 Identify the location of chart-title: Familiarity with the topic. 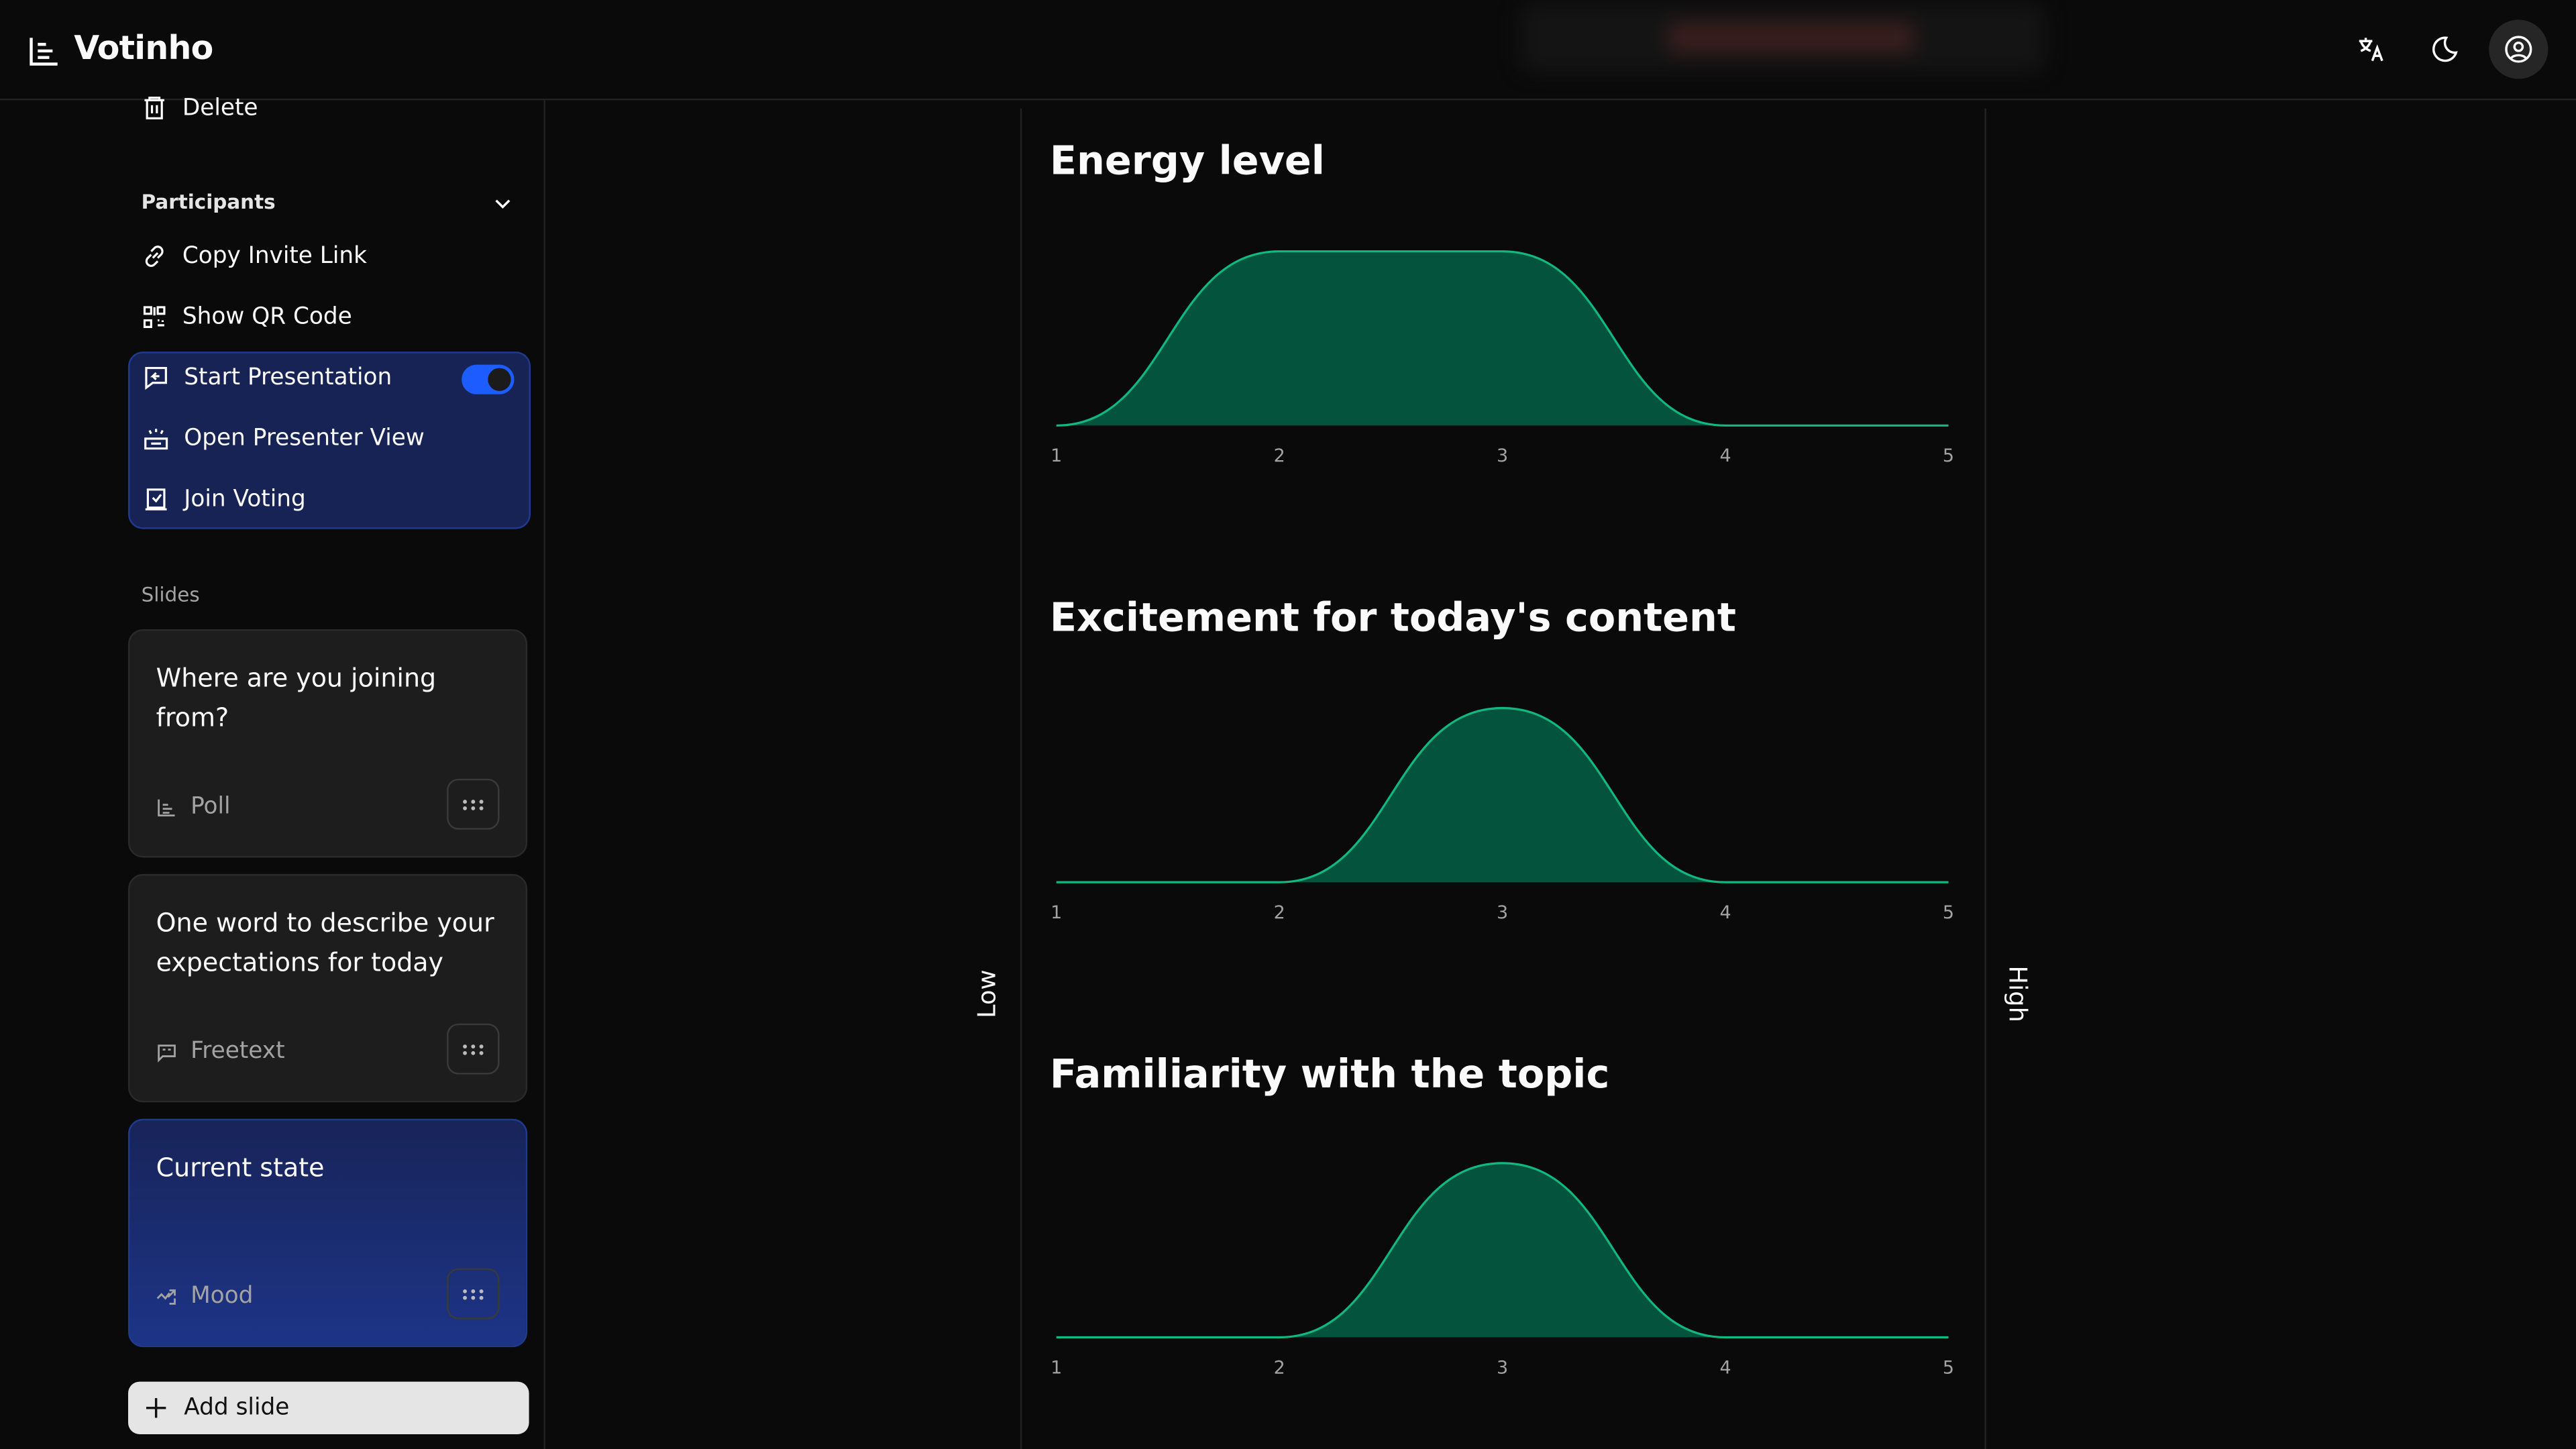
(1329, 1074).